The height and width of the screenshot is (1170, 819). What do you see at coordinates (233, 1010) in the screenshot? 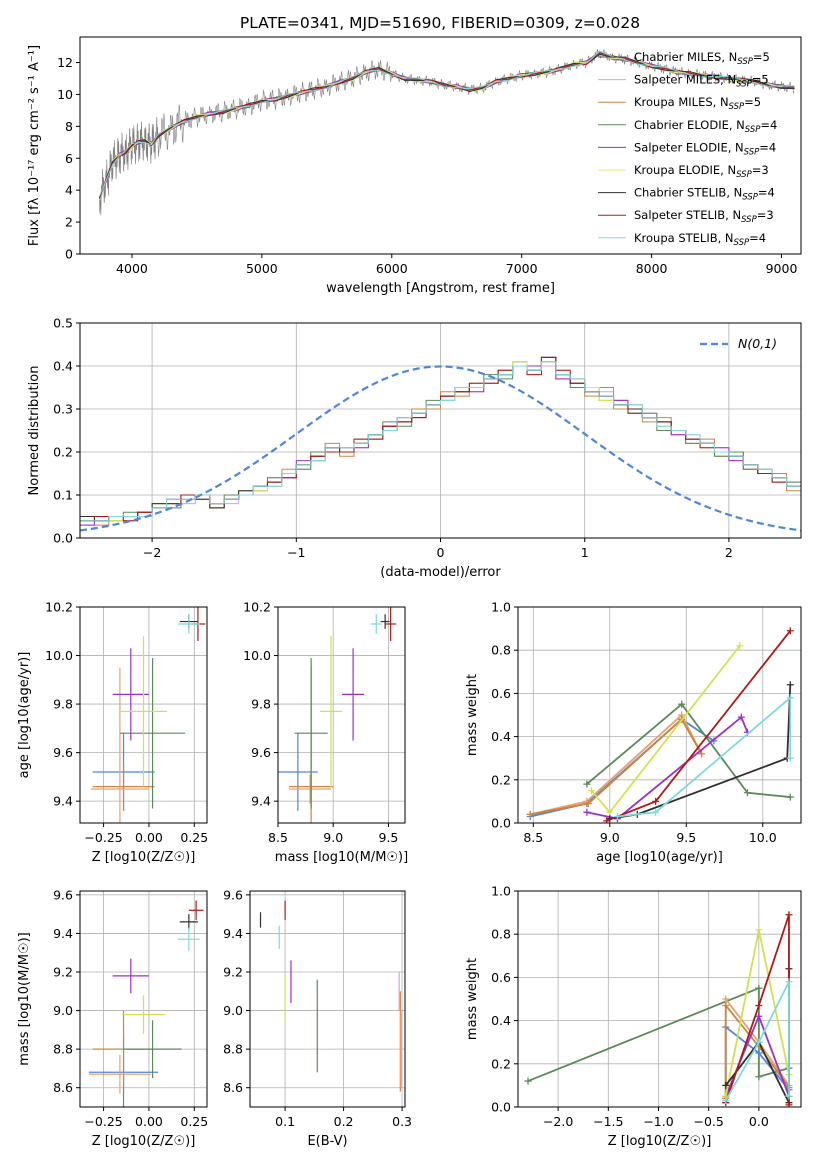
I see `y-tick-label: 9.0` at bounding box center [233, 1010].